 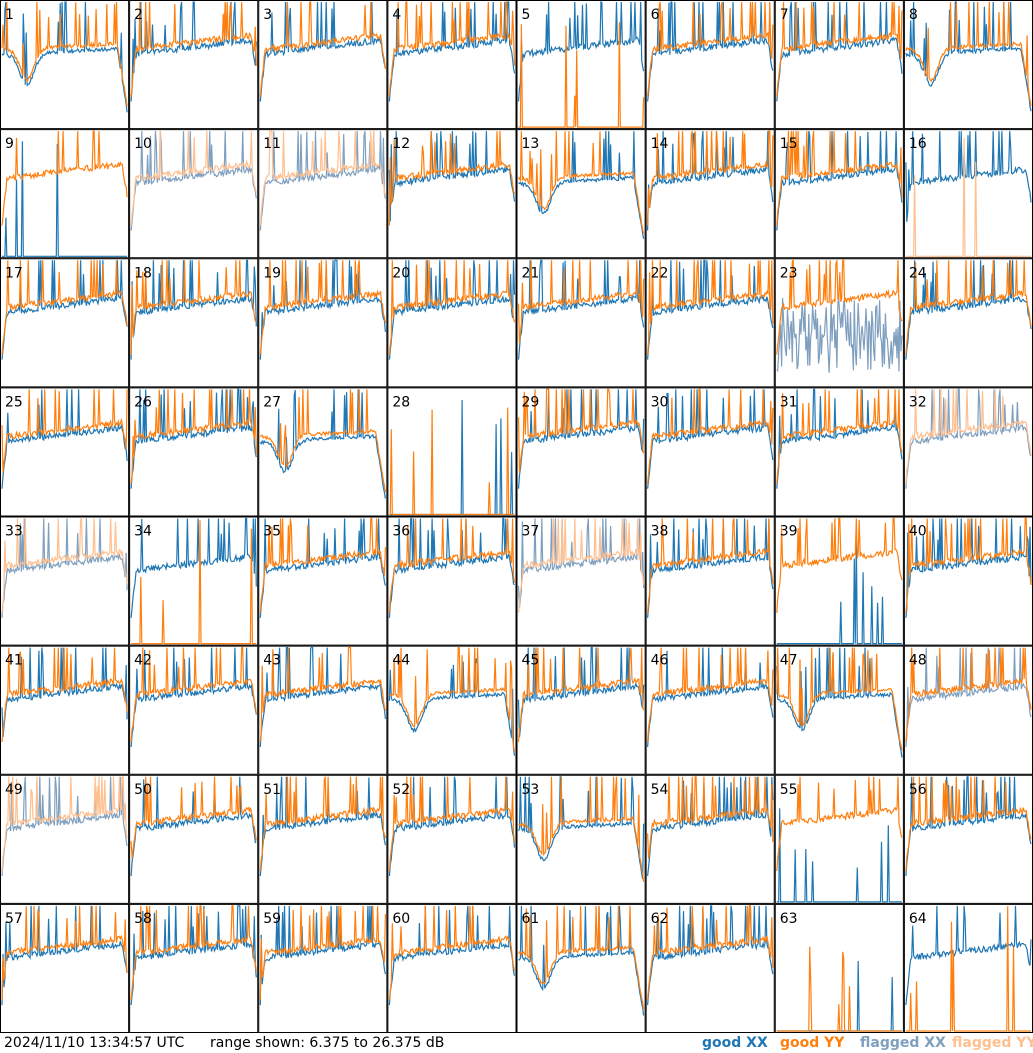 I want to click on panel-10: 10, so click(x=194, y=194).